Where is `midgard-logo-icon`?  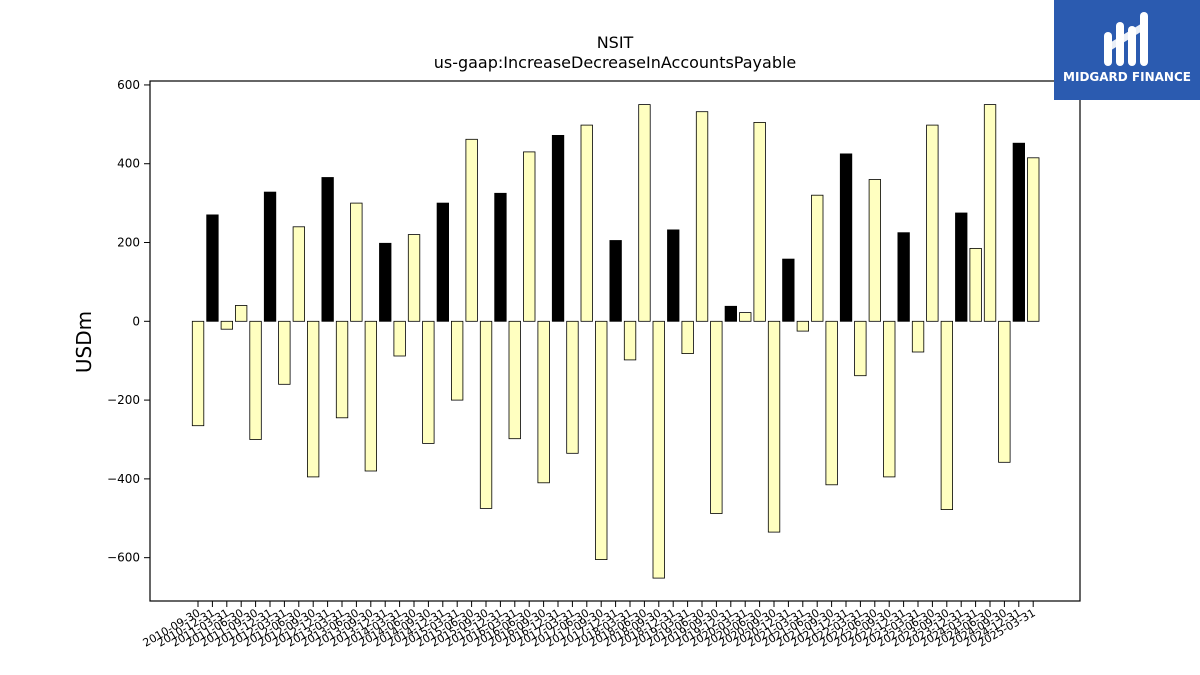 midgard-logo-icon is located at coordinates (1126, 39).